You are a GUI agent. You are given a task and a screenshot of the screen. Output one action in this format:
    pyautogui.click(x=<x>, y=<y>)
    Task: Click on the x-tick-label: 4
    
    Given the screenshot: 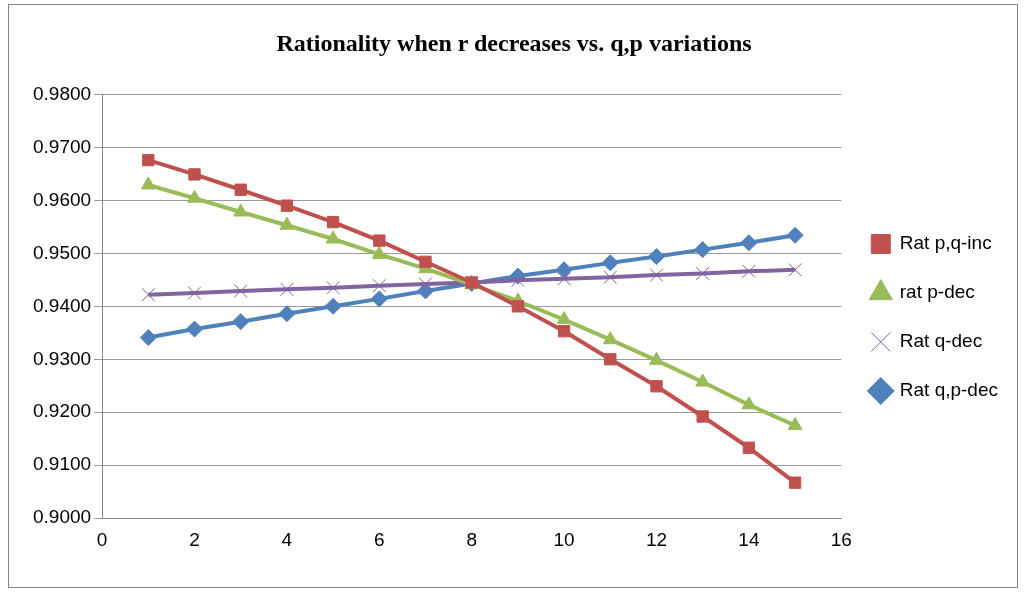 What is the action you would take?
    pyautogui.click(x=287, y=539)
    